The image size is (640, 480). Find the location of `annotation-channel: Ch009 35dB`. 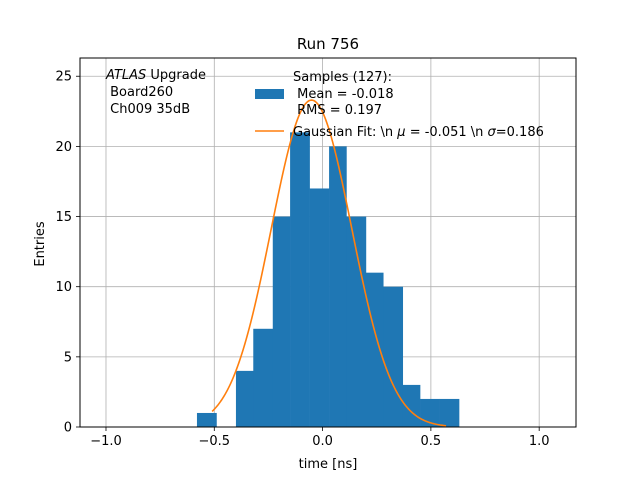

annotation-channel: Ch009 35dB is located at coordinates (148, 109).